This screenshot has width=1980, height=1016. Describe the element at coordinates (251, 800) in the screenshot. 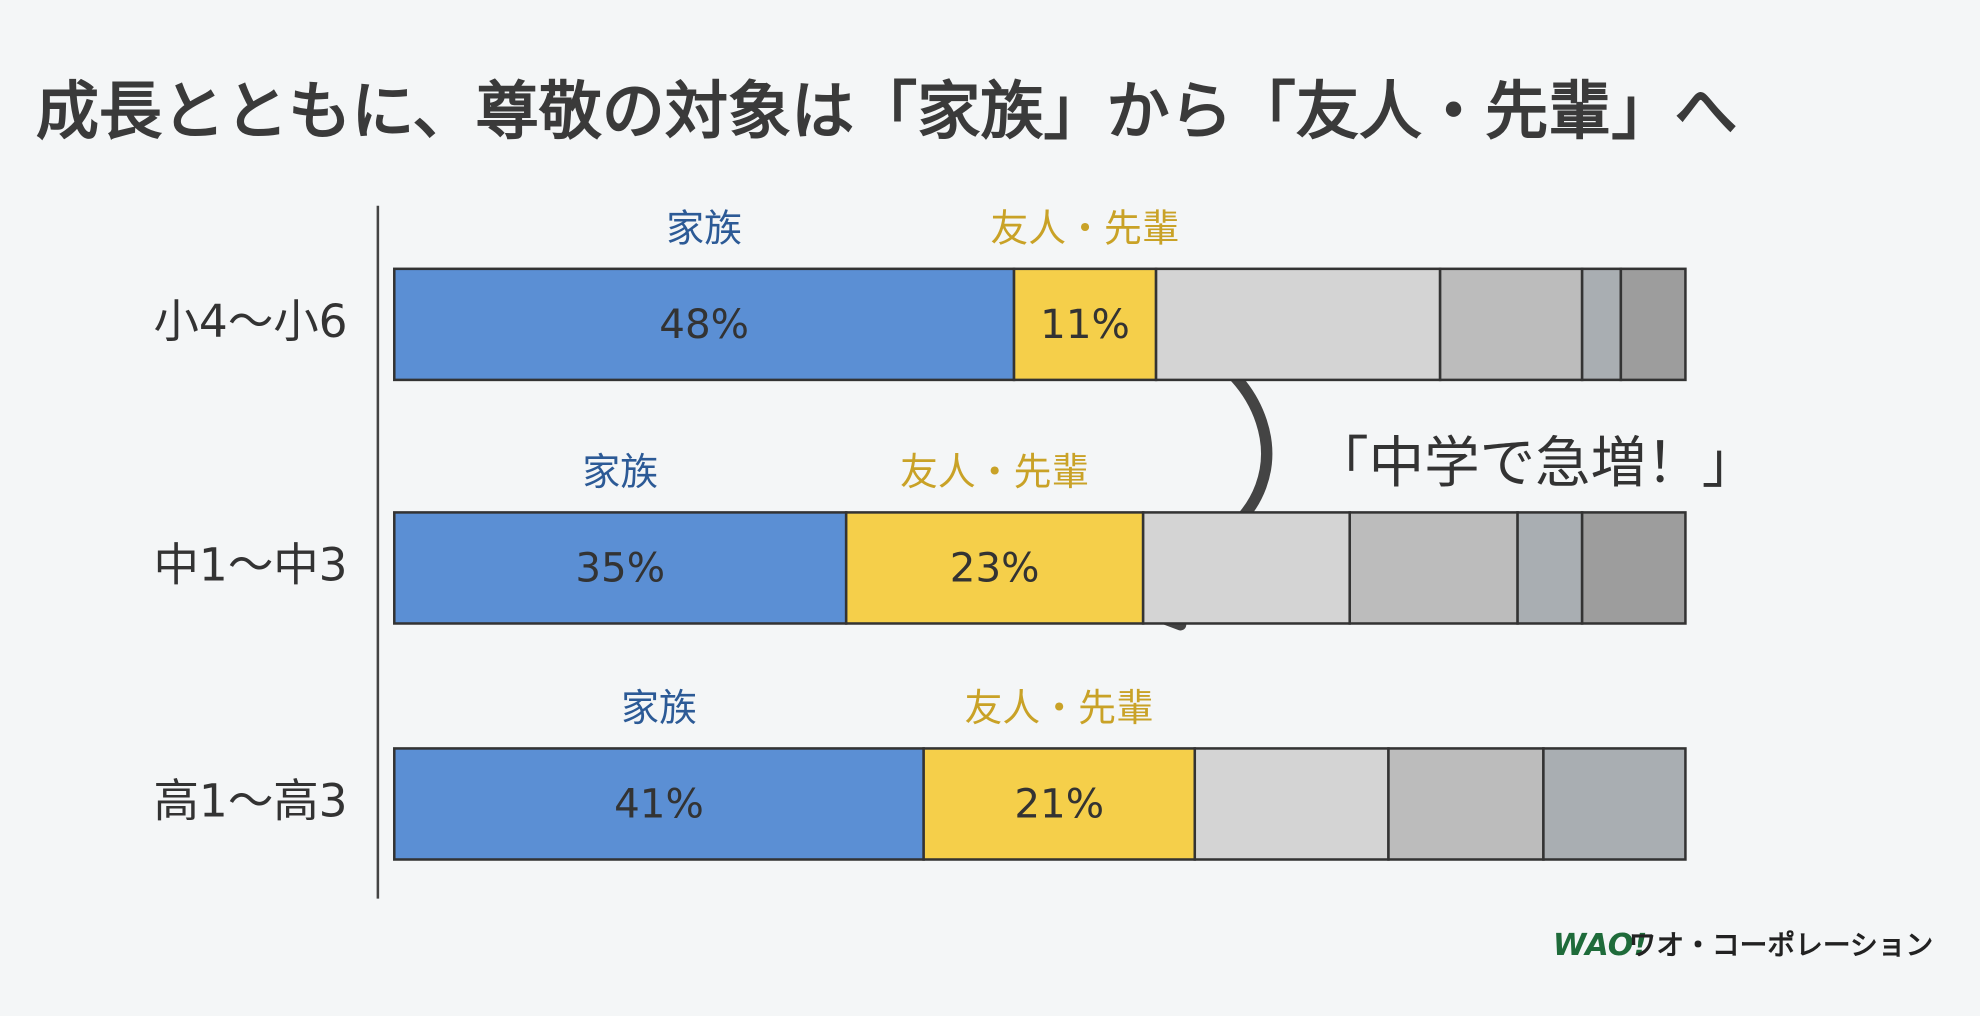

I see `category-label: 高1～高3` at that location.